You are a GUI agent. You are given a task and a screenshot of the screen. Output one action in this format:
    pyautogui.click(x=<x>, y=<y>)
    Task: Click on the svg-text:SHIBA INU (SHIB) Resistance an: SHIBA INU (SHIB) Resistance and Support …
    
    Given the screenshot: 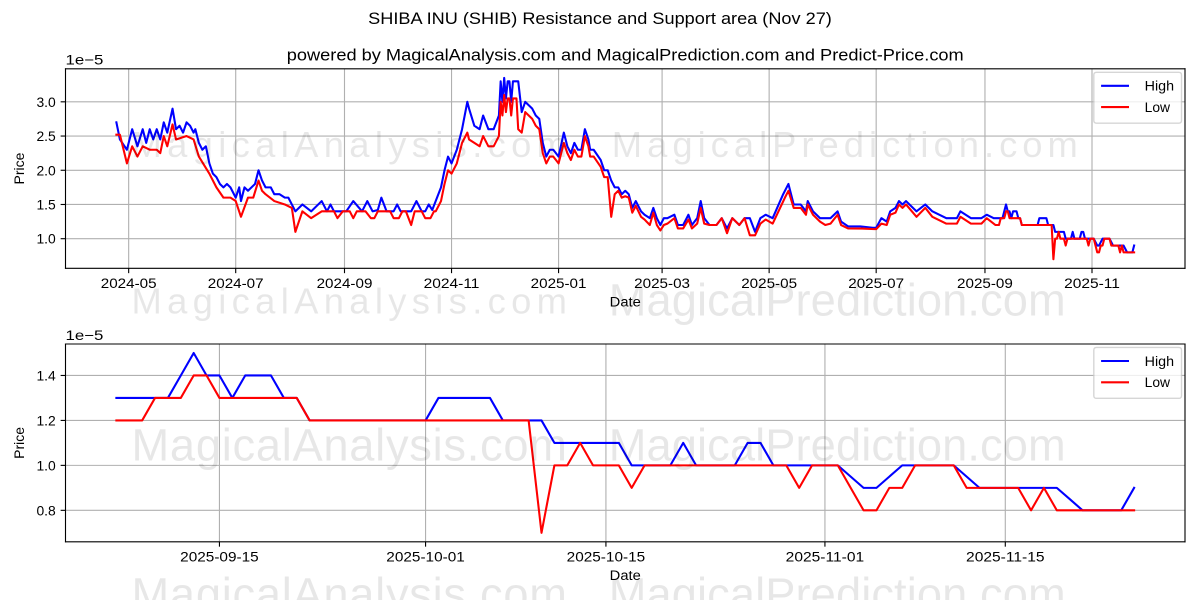 What is the action you would take?
    pyautogui.click(x=600, y=18)
    